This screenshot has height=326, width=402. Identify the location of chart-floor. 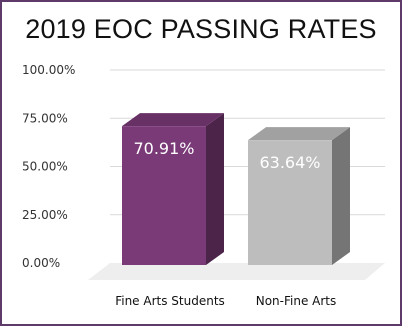
(236, 271).